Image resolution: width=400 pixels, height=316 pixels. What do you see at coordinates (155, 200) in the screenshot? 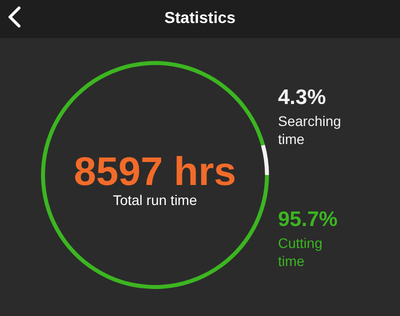
I see `text: Total run time` at bounding box center [155, 200].